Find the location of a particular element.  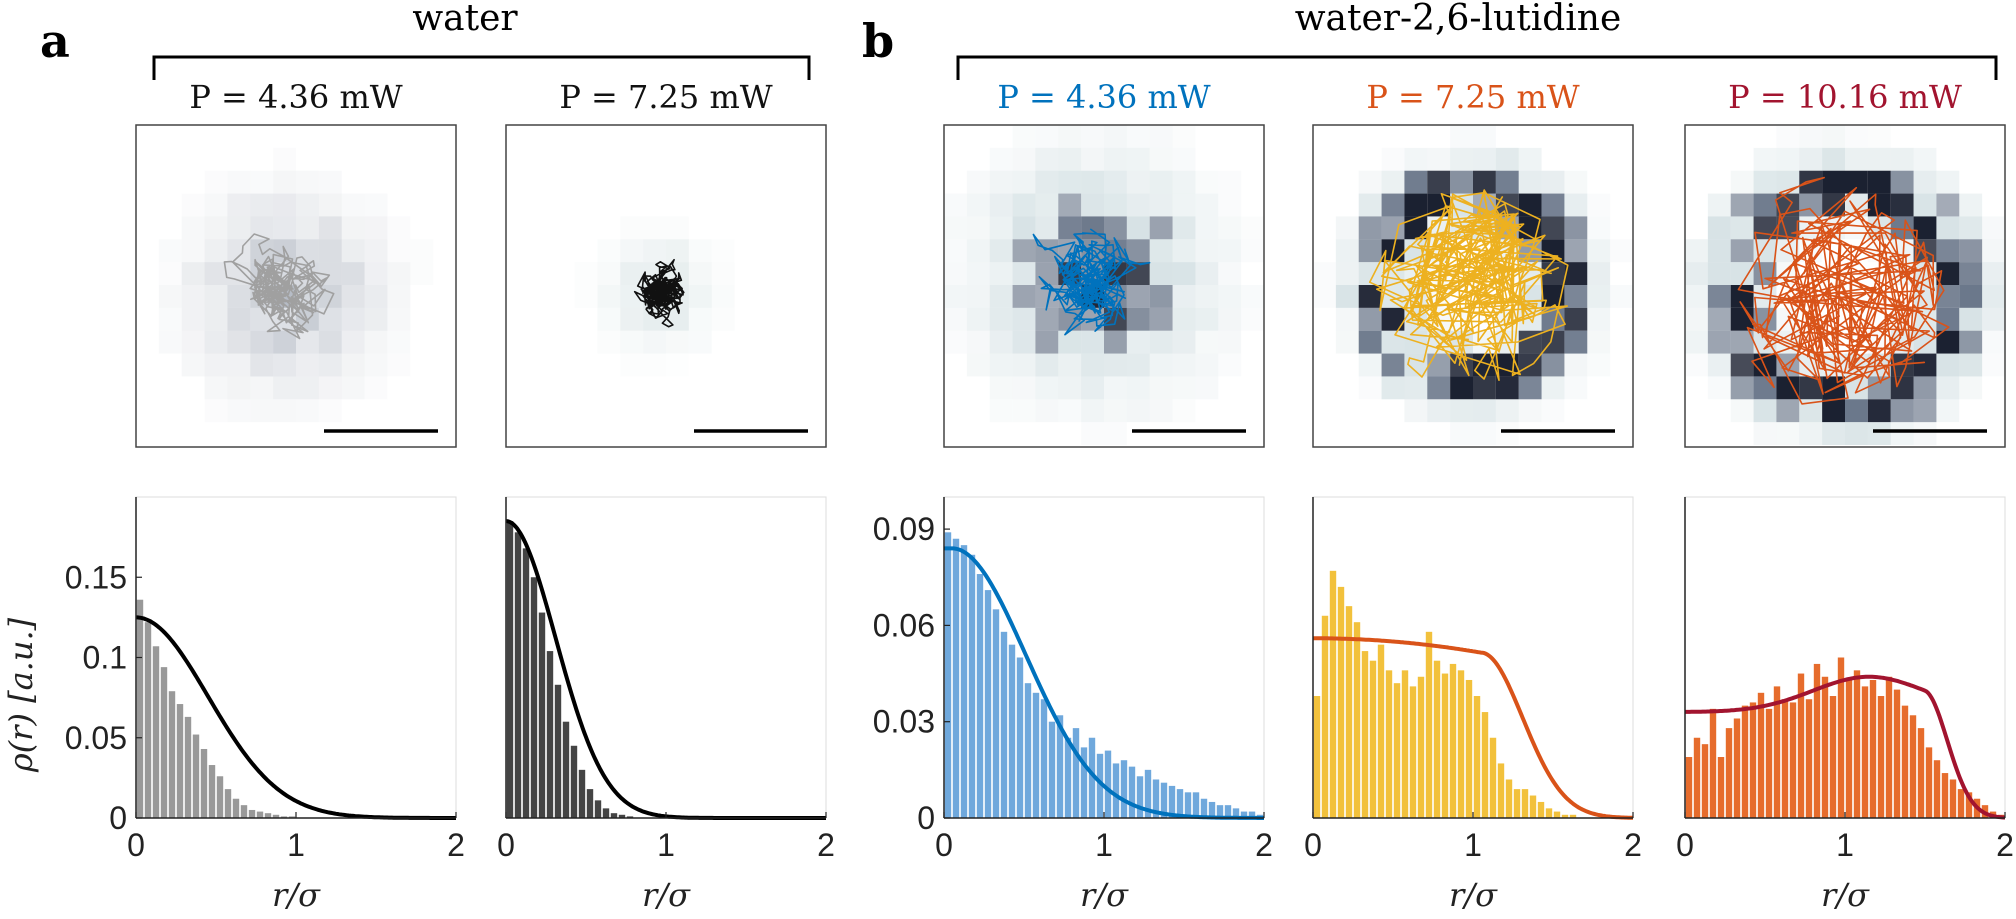

x-tick-label: 0 is located at coordinates (136, 845).